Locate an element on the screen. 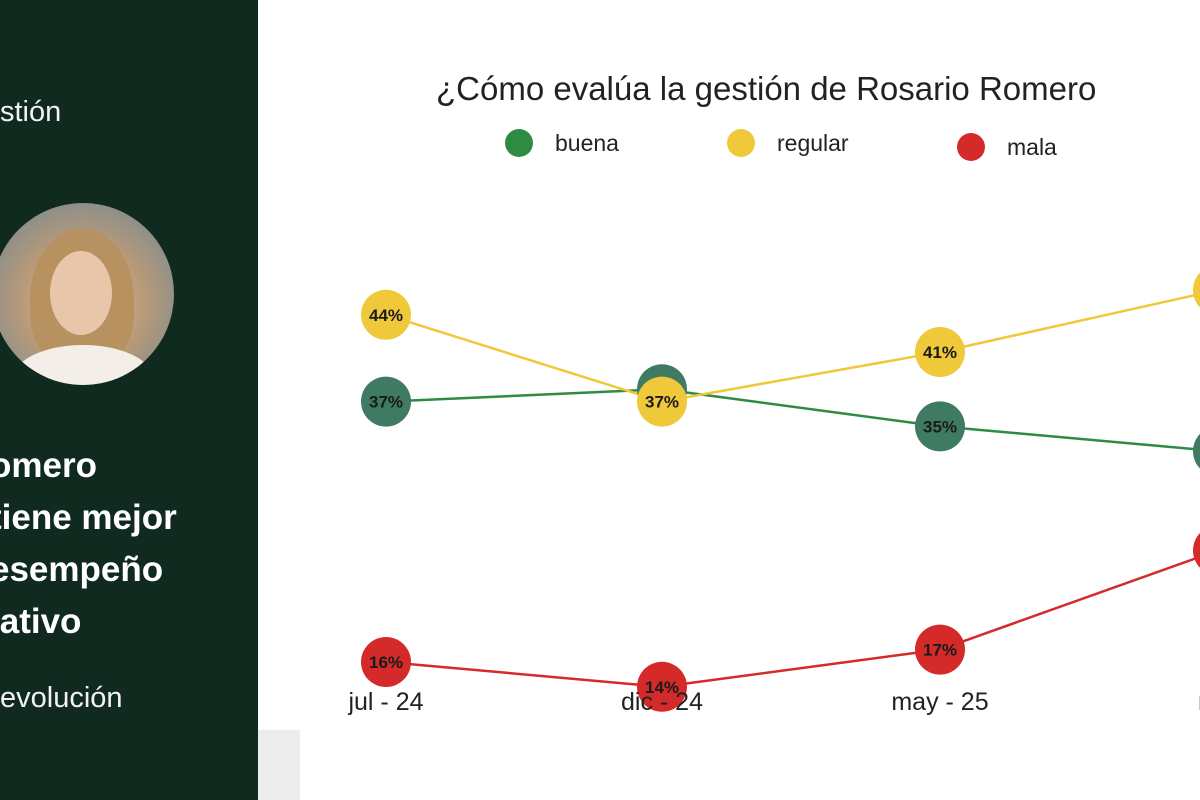  data-label-buena-2: 35% is located at coordinates (940, 426).